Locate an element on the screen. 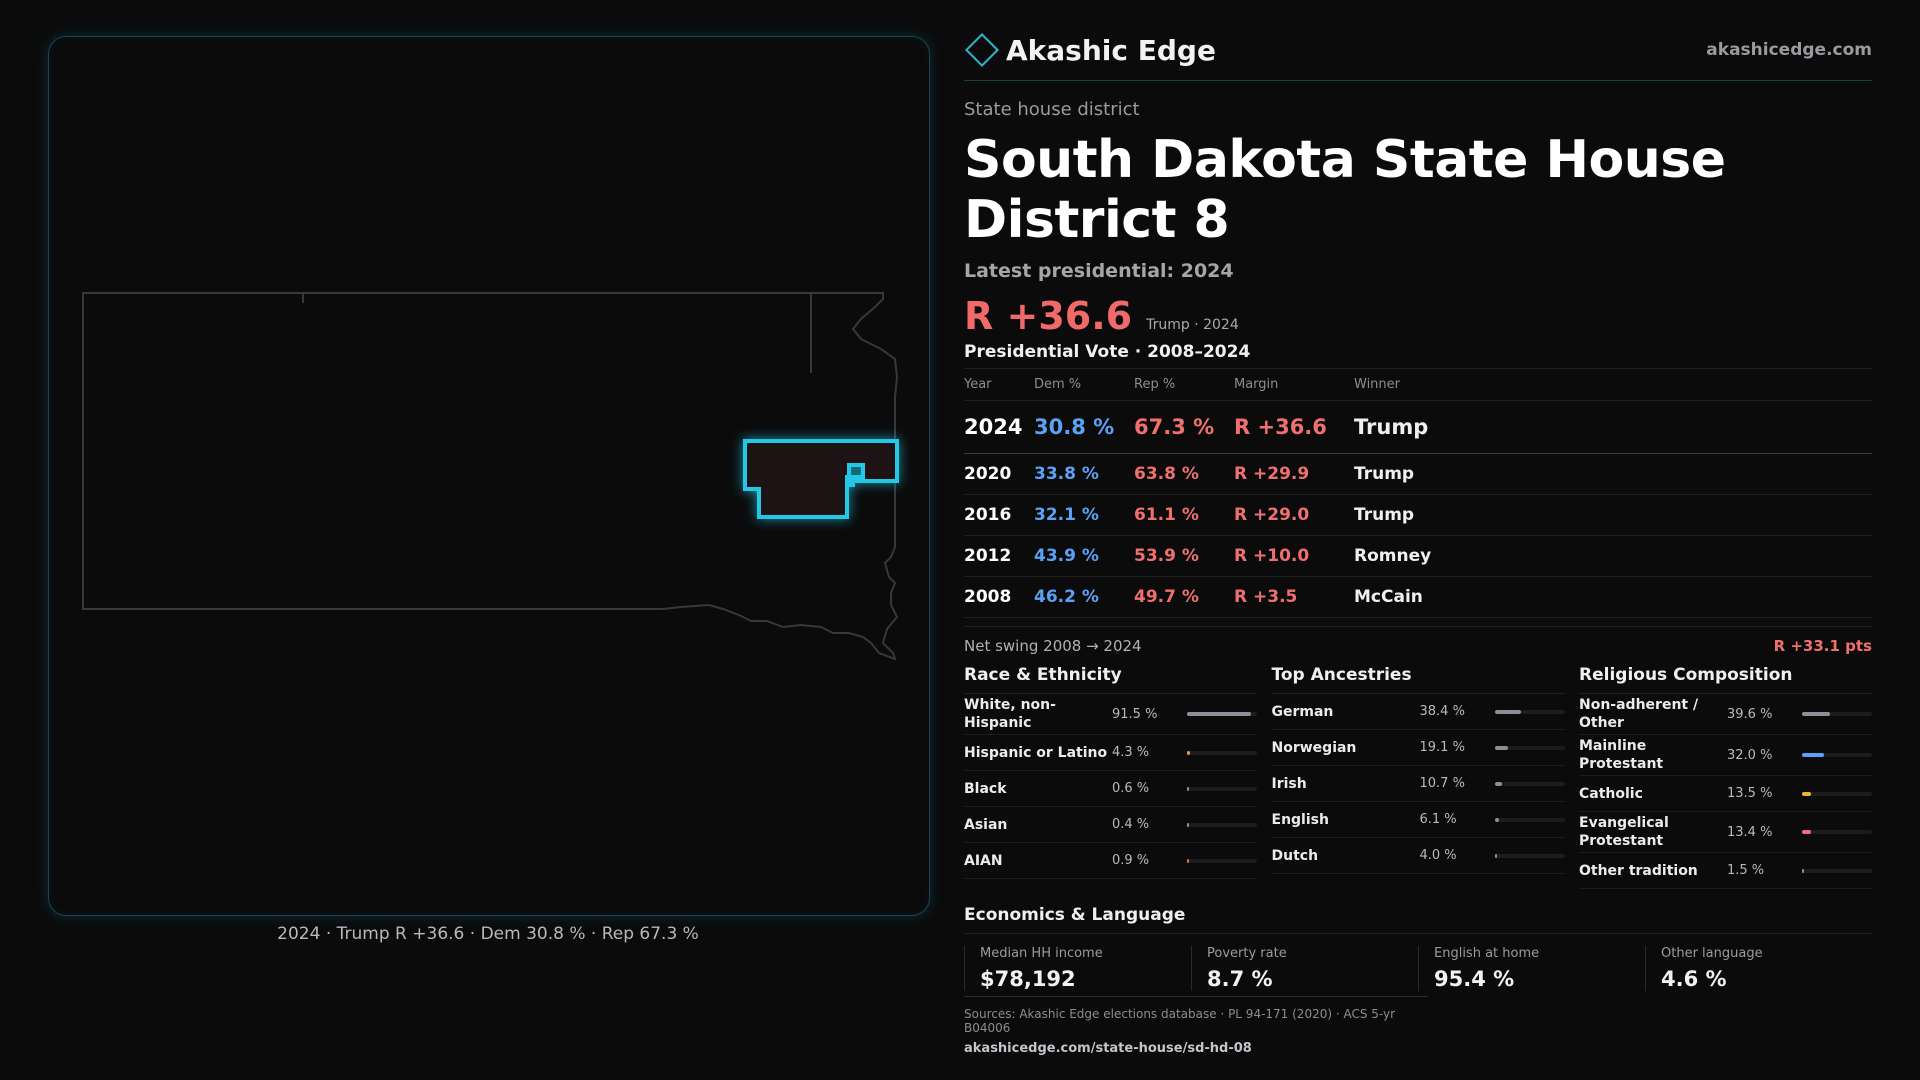 This screenshot has height=1080, width=1920. row-rep: 53.9 % is located at coordinates (1184, 556).